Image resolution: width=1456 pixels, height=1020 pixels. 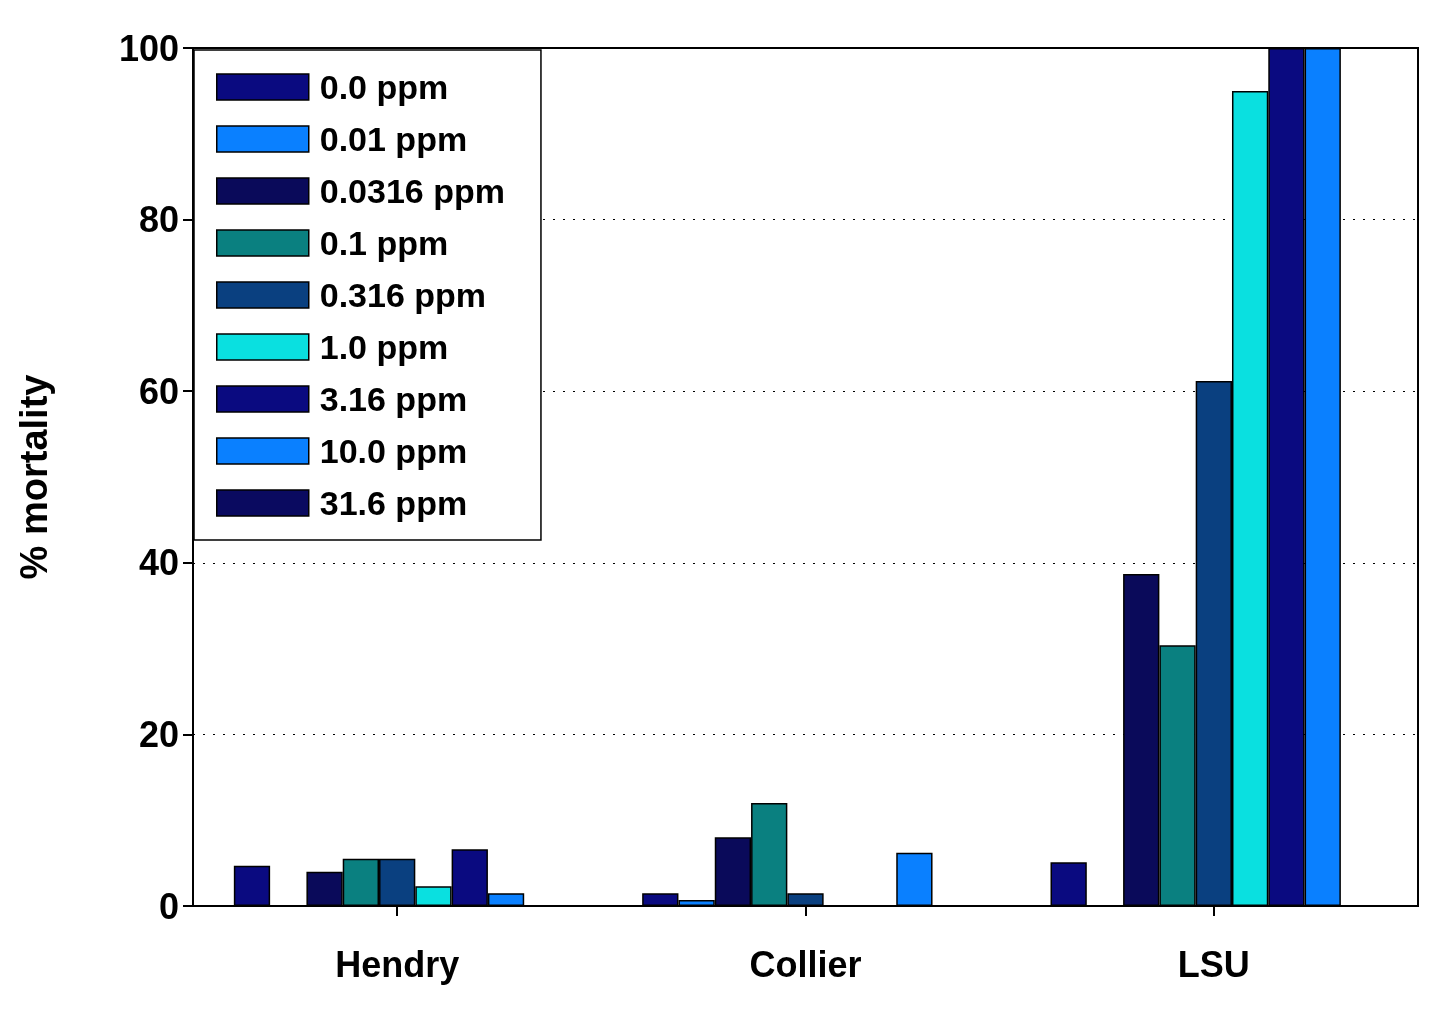 What do you see at coordinates (805, 964) in the screenshot?
I see `x-tick-label: Collier` at bounding box center [805, 964].